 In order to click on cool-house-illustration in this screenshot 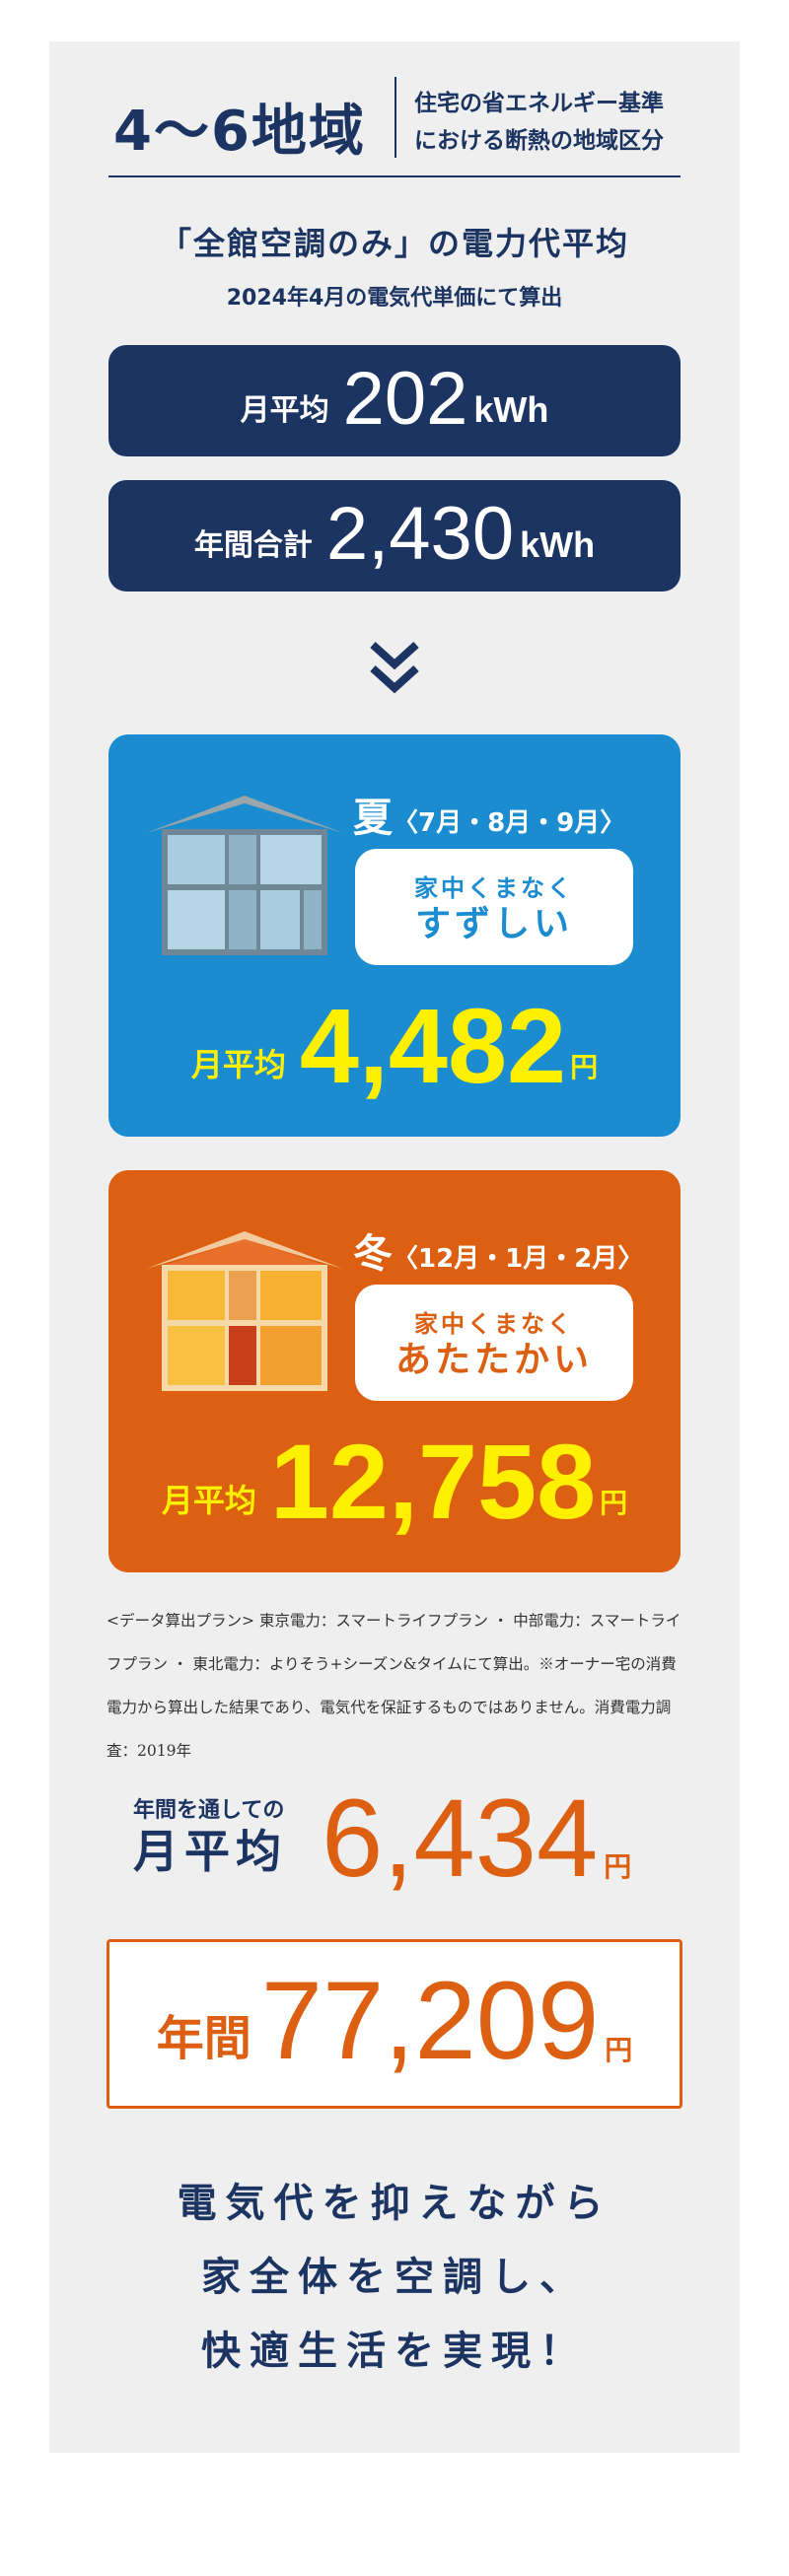, I will do `click(245, 876)`.